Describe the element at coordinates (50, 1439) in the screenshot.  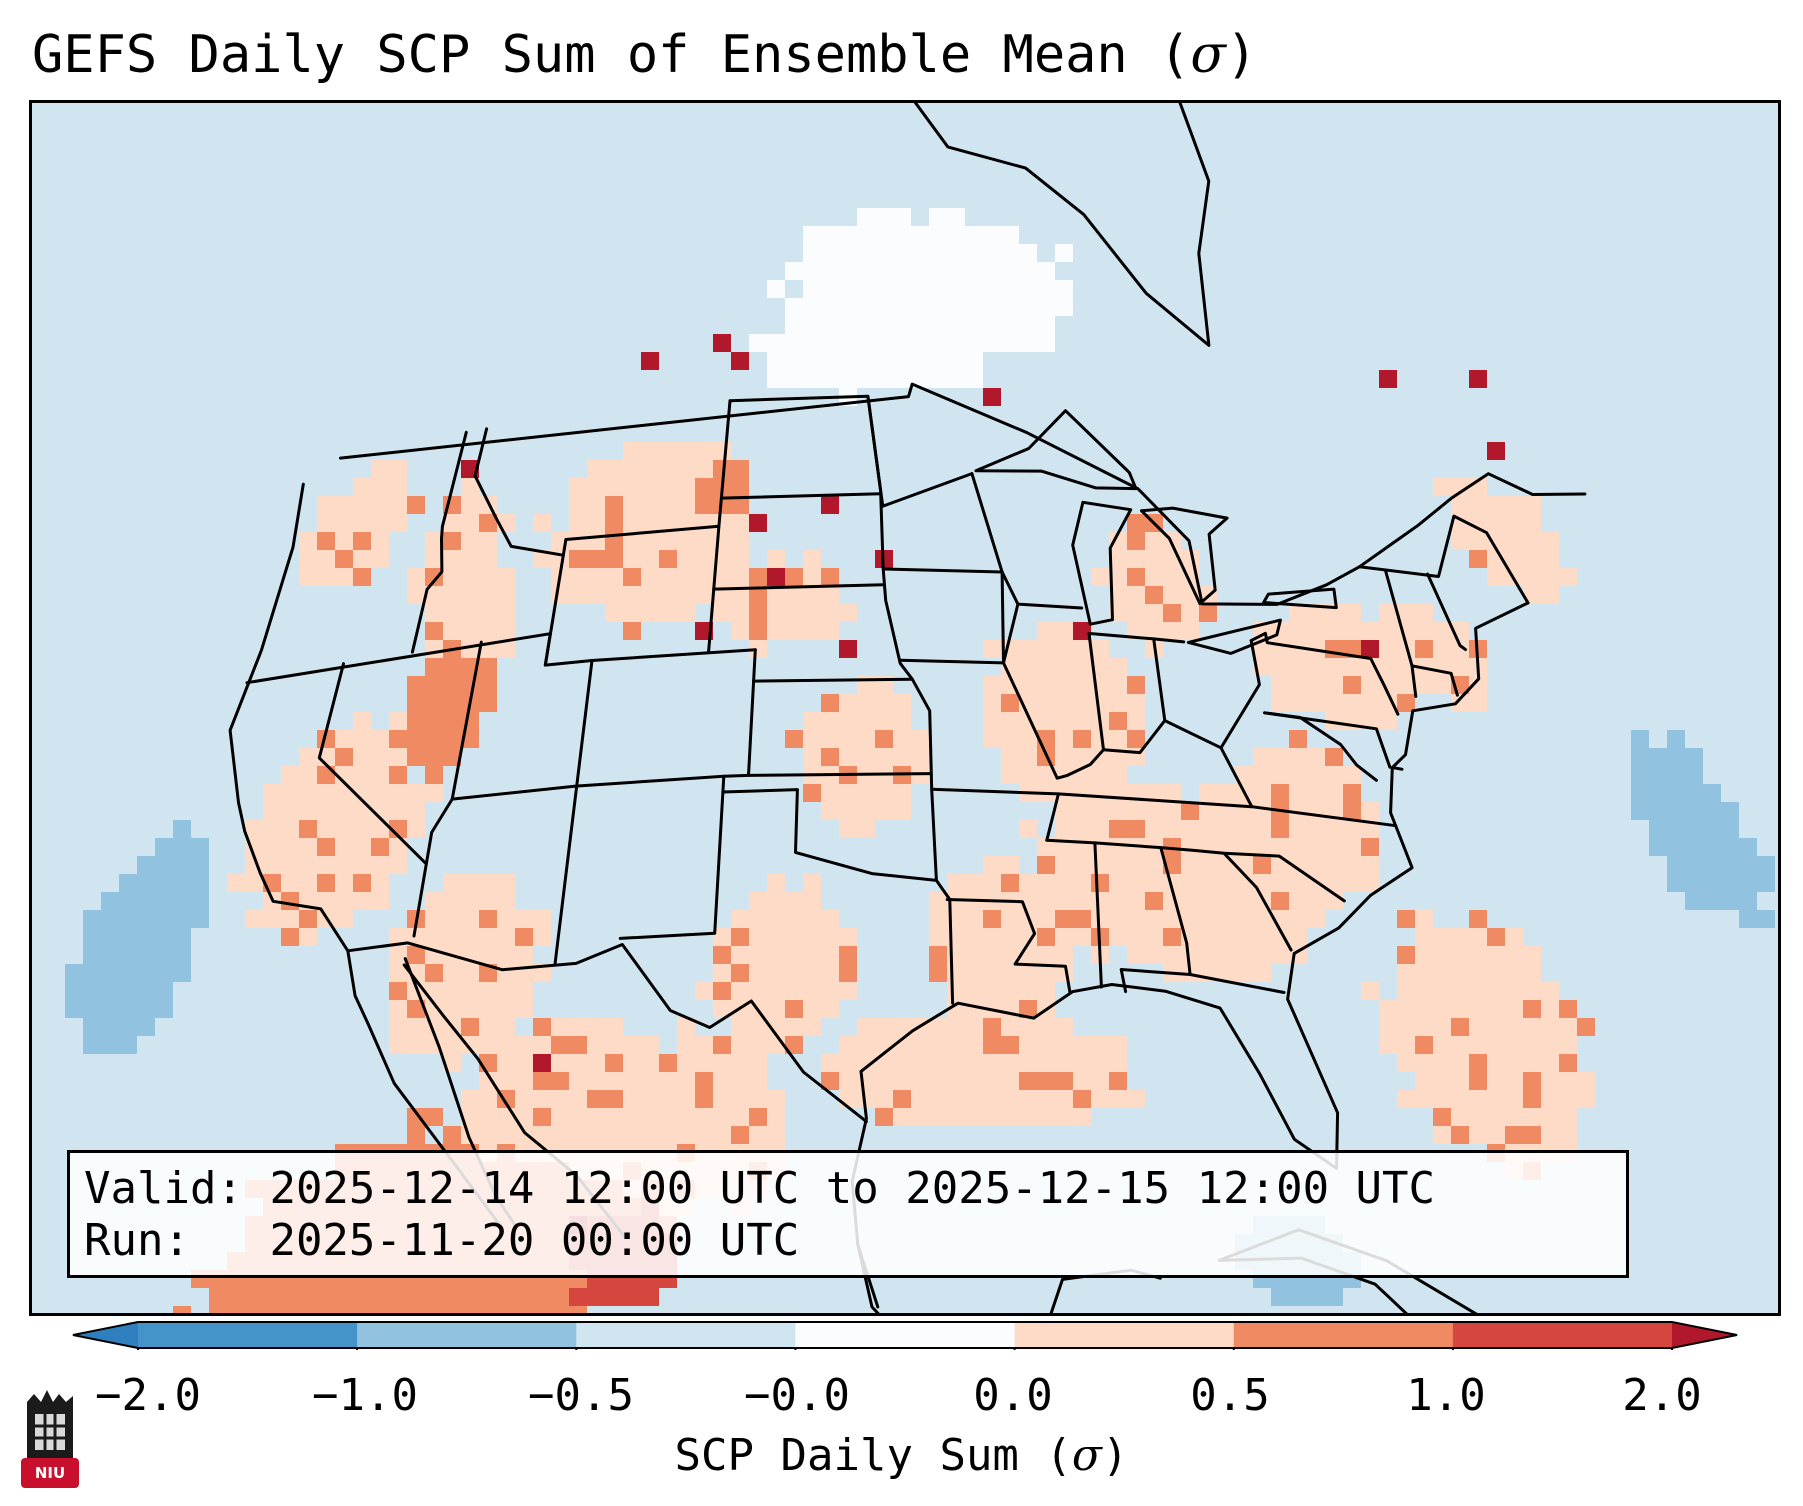
I see `castle-icon` at that location.